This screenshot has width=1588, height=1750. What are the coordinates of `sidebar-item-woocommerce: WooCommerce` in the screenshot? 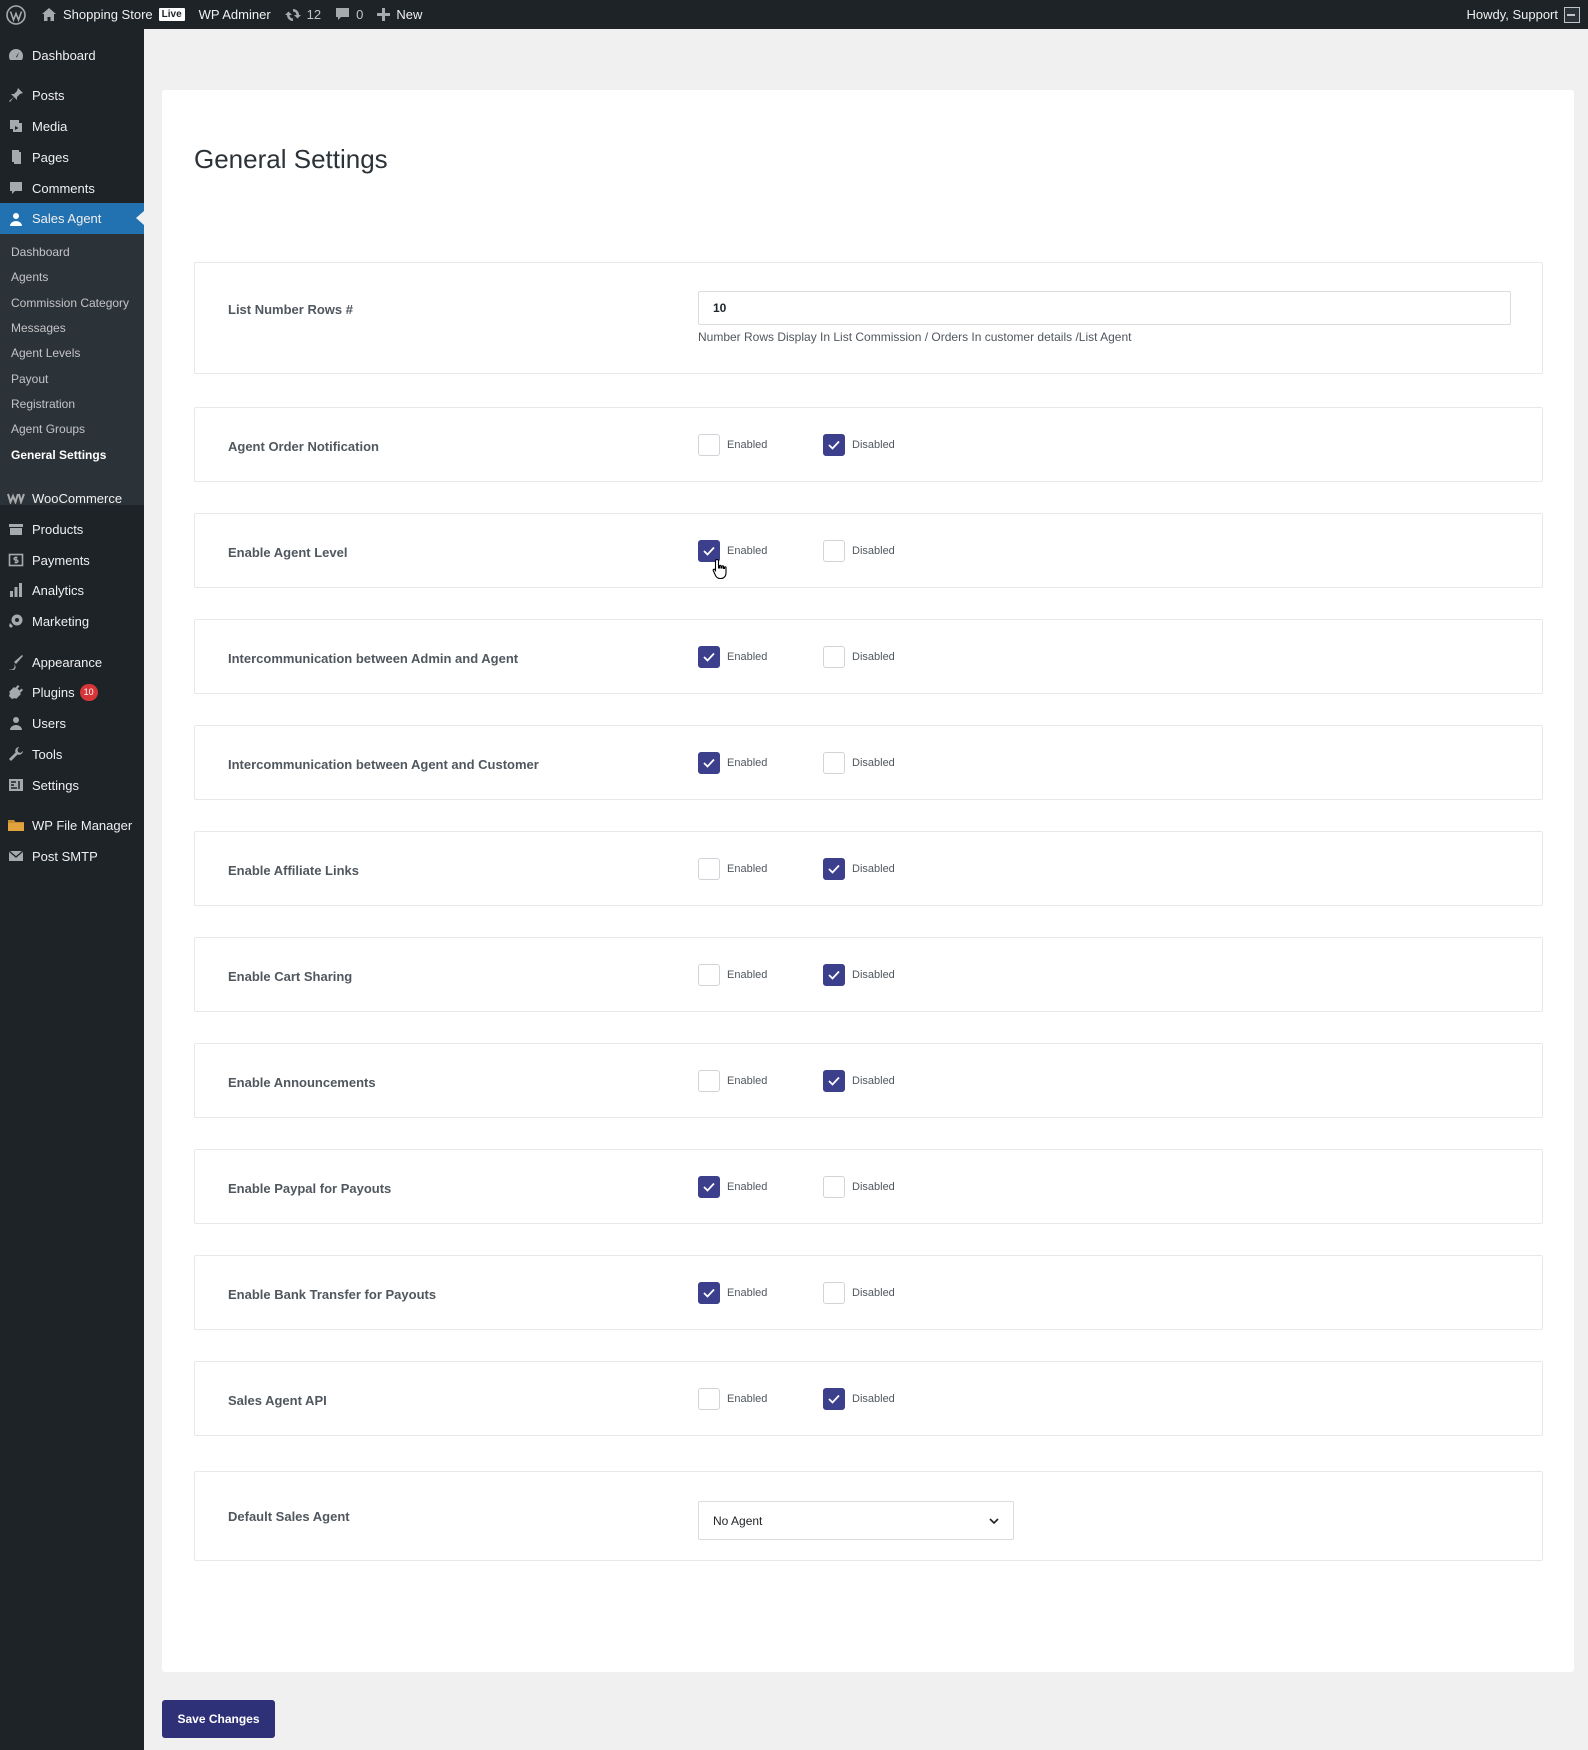 It's located at (72, 498).